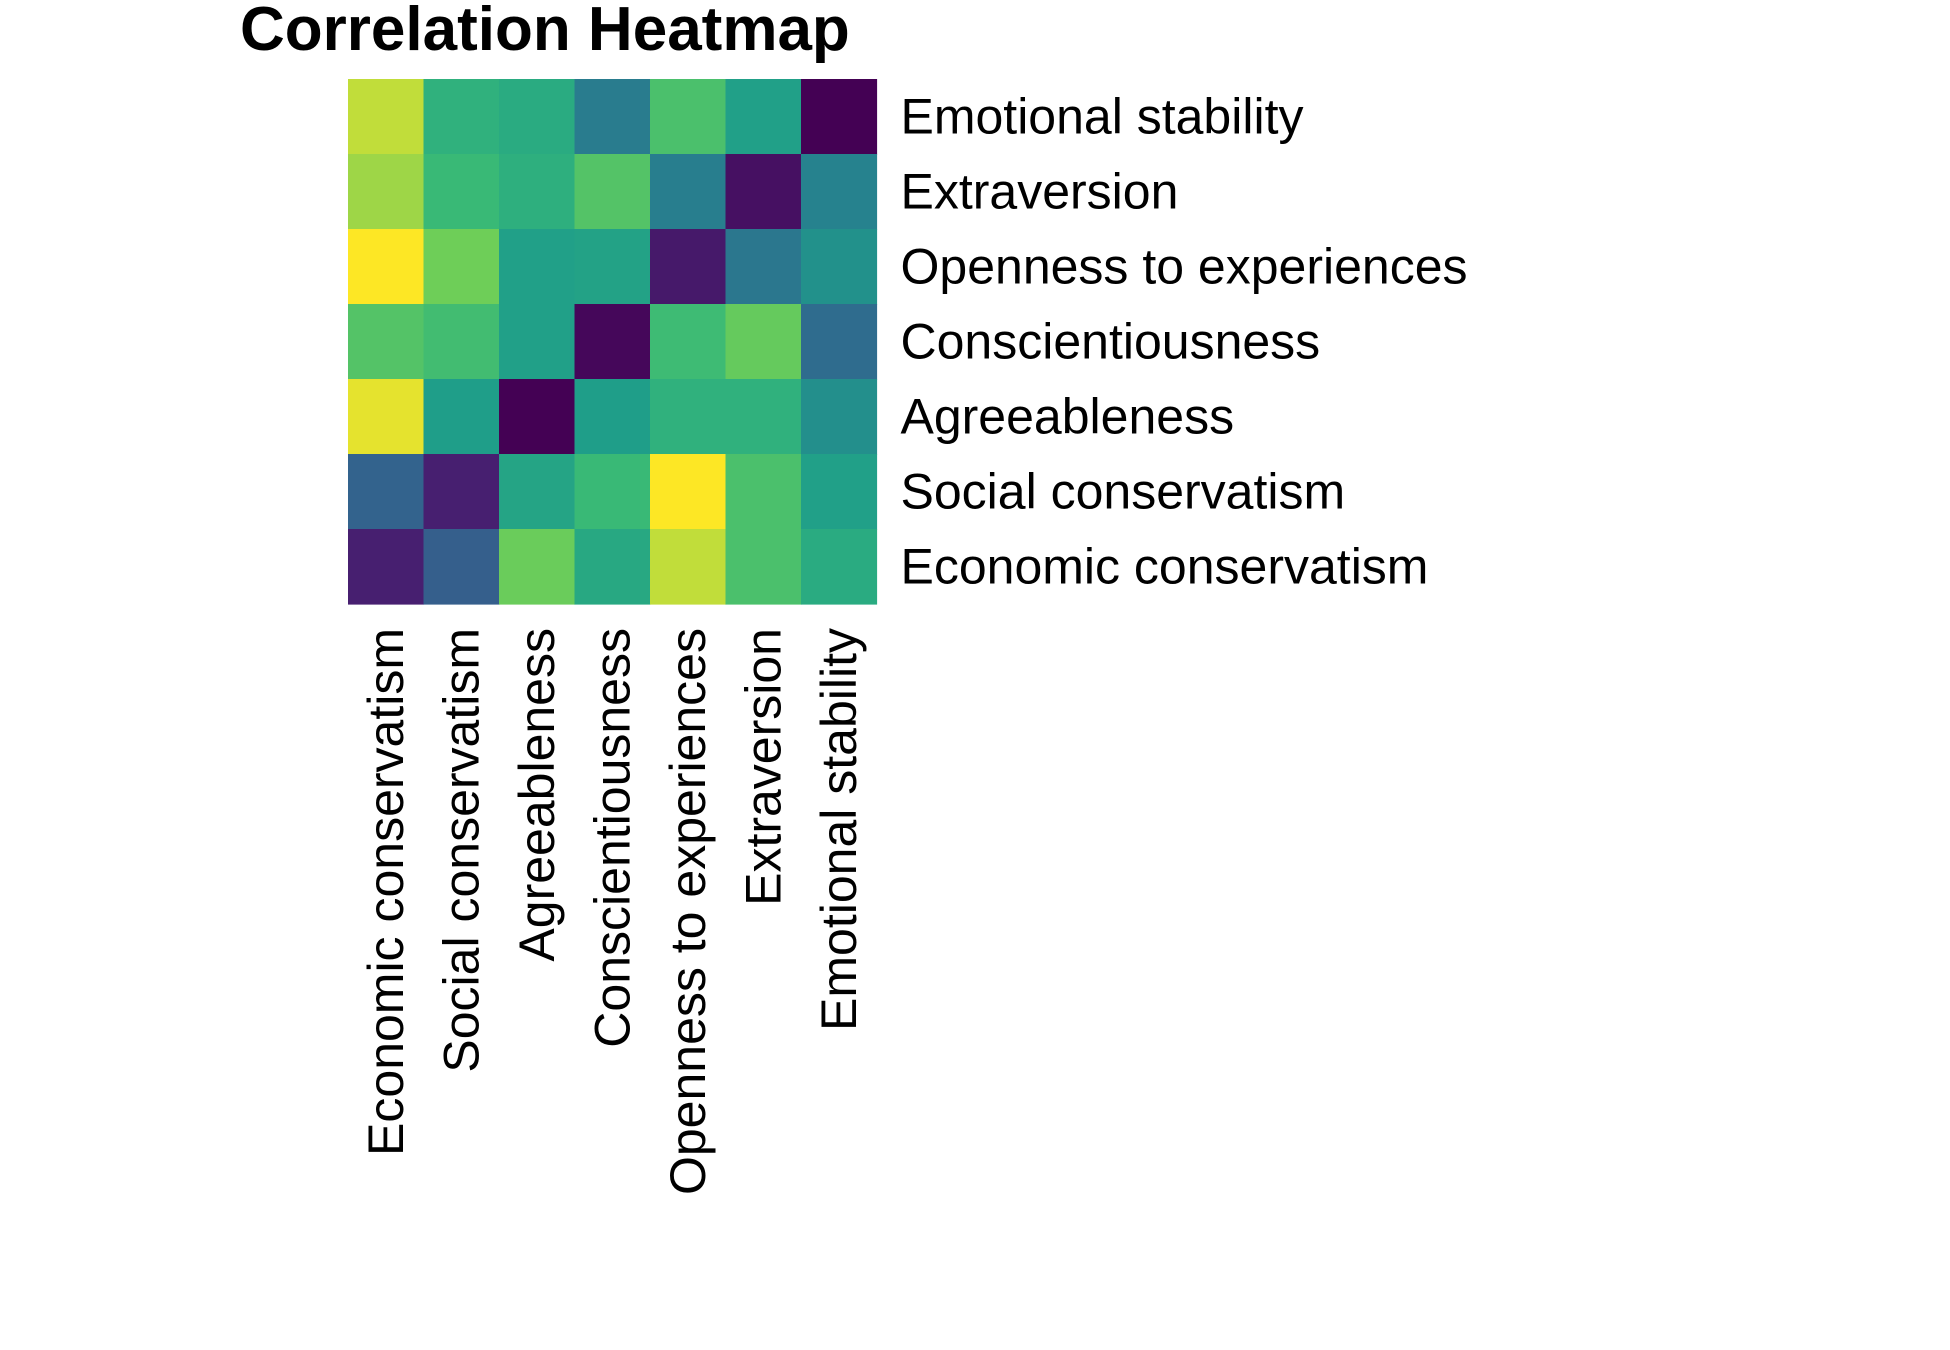 This screenshot has width=1950, height=1350. What do you see at coordinates (386, 892) in the screenshot?
I see `column-label: Economic conservatism` at bounding box center [386, 892].